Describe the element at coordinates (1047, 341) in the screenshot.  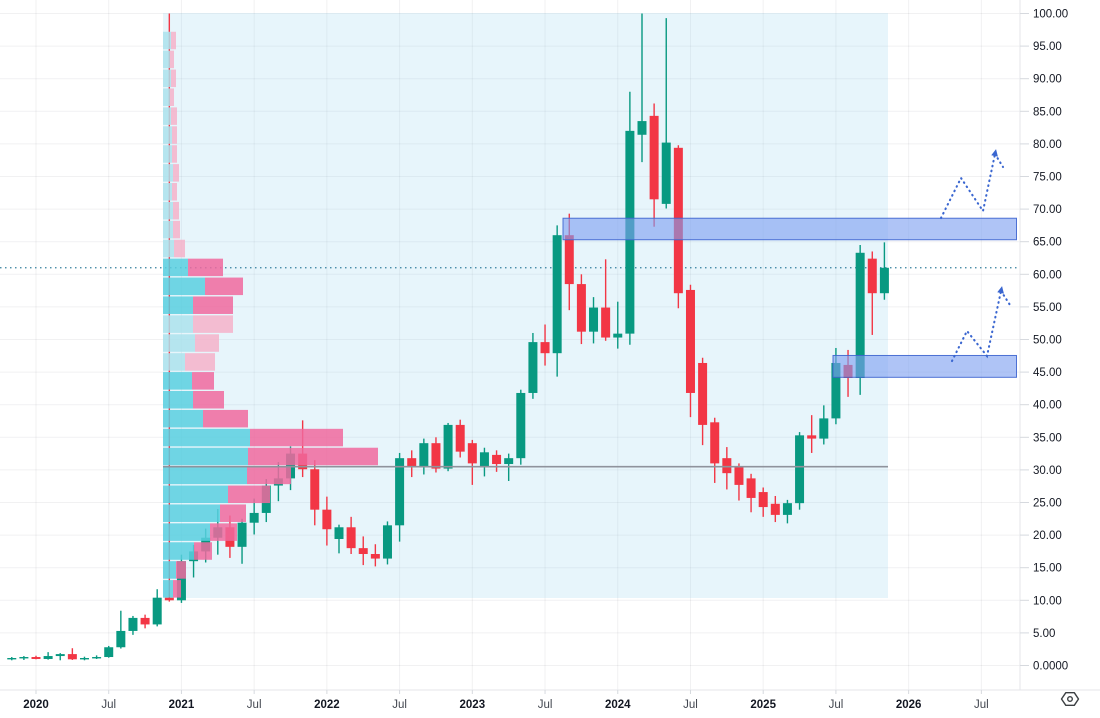
I see `price-tick-label: 50.00` at that location.